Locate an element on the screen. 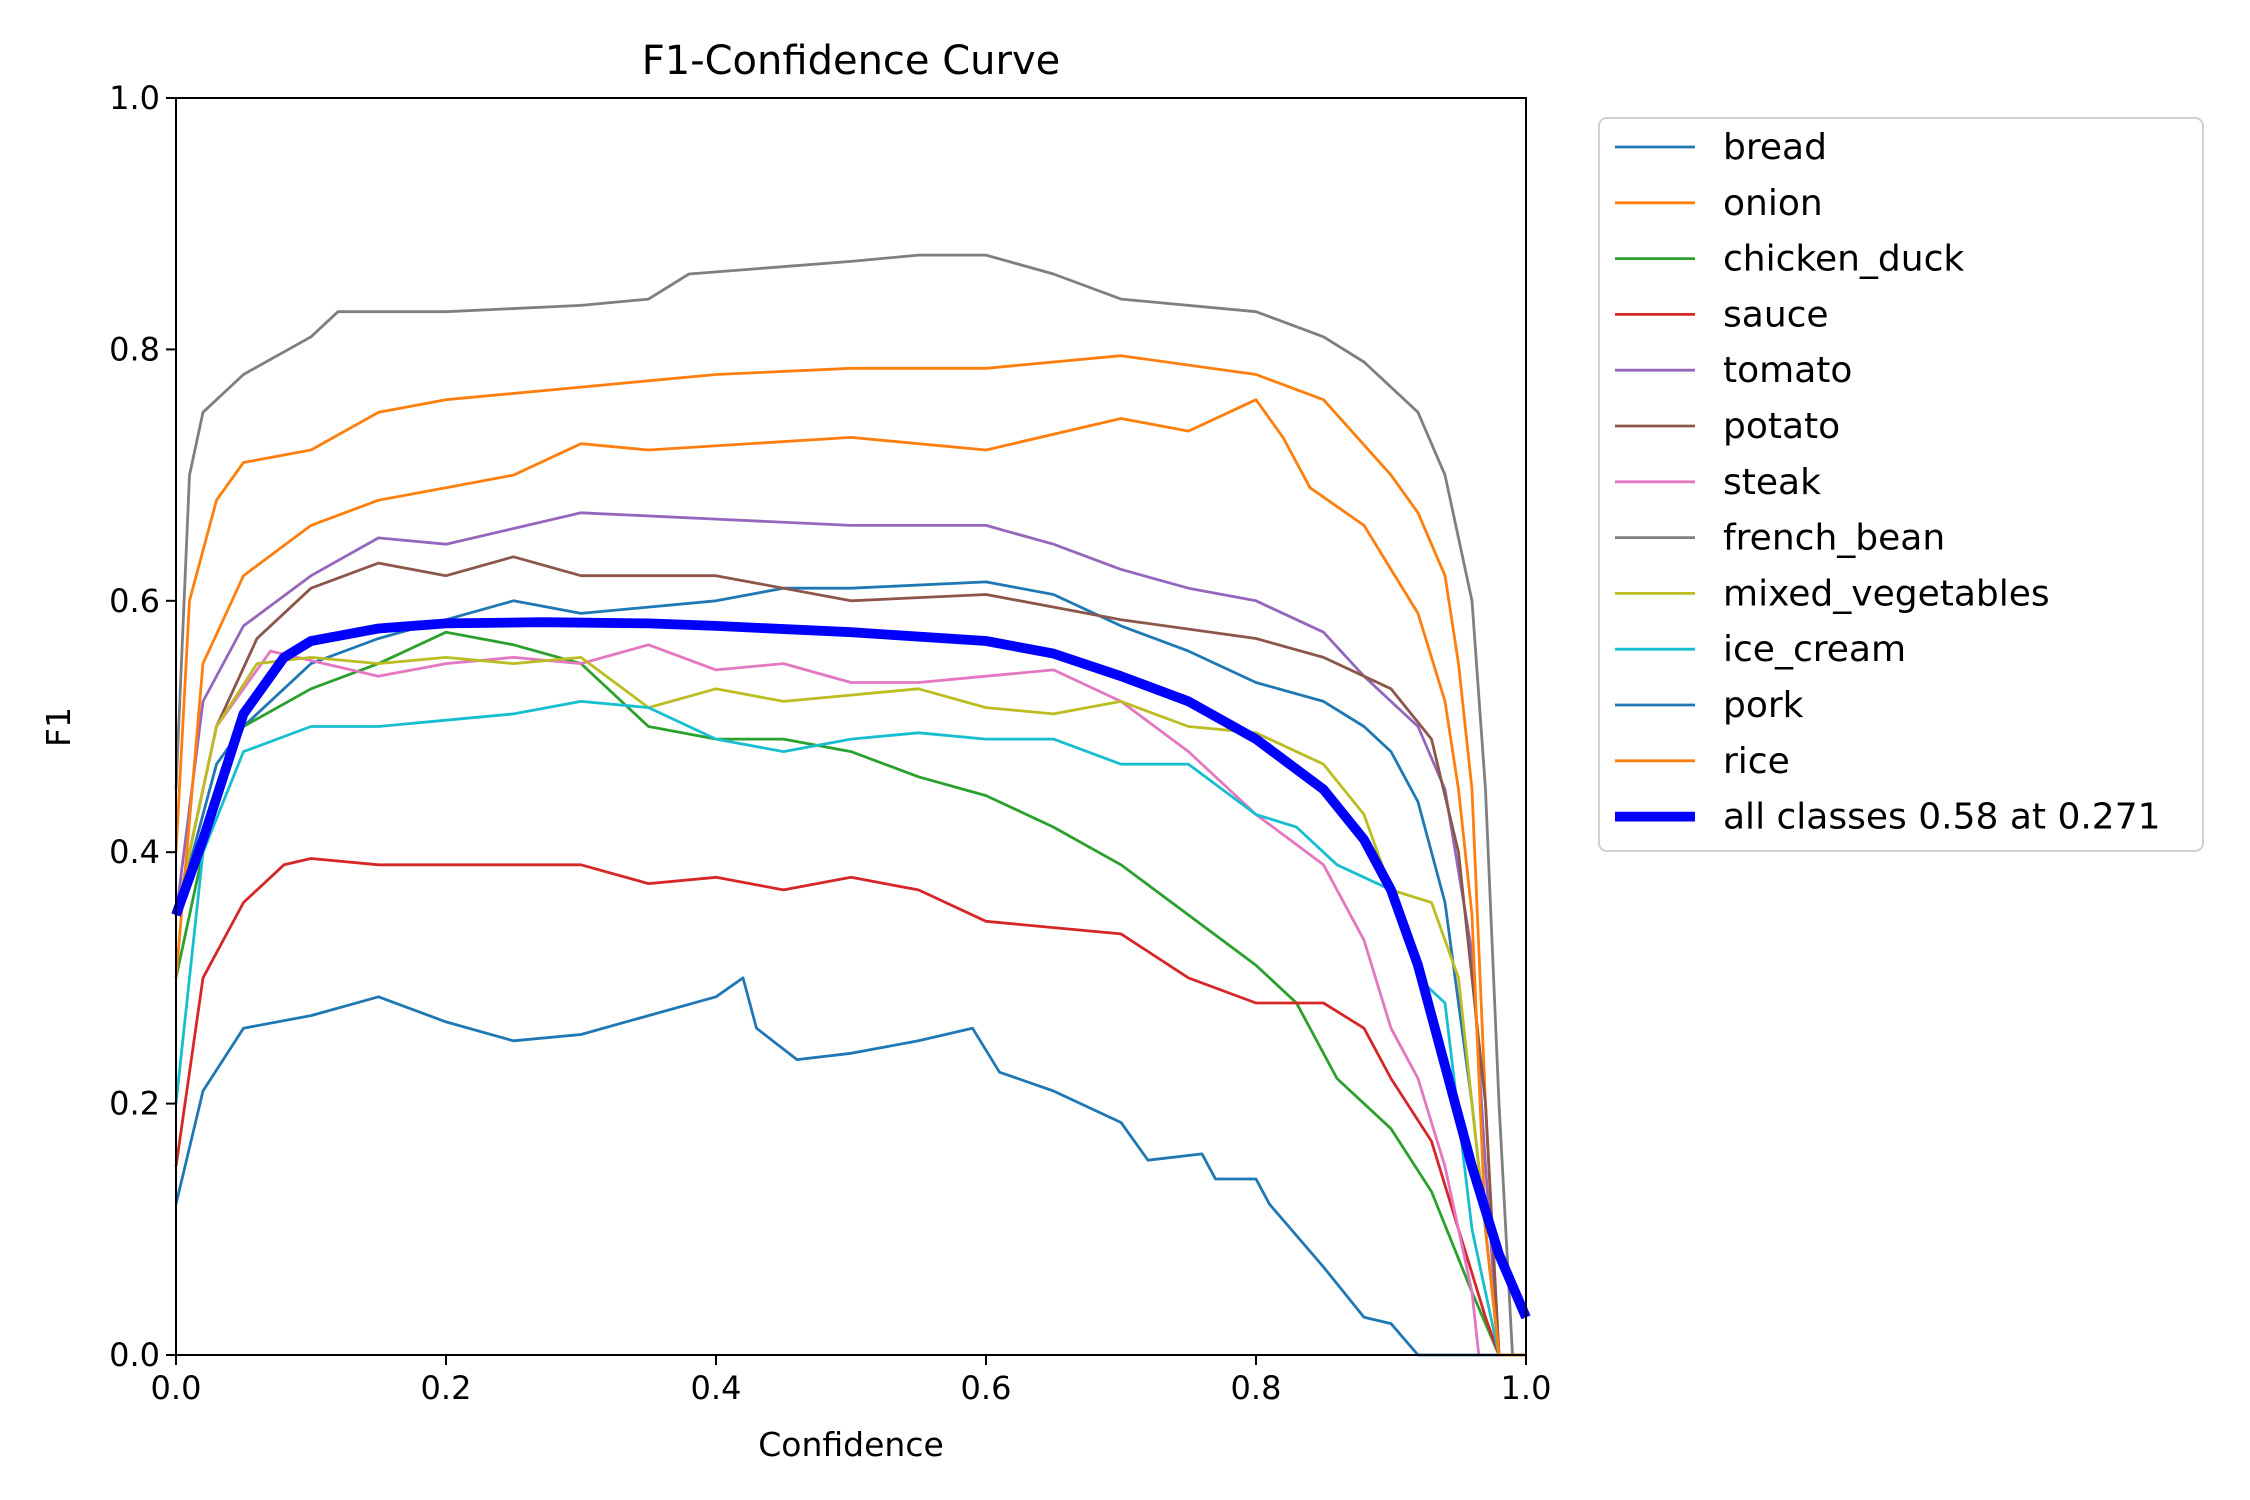  legend-label: onion is located at coordinates (1773, 203).